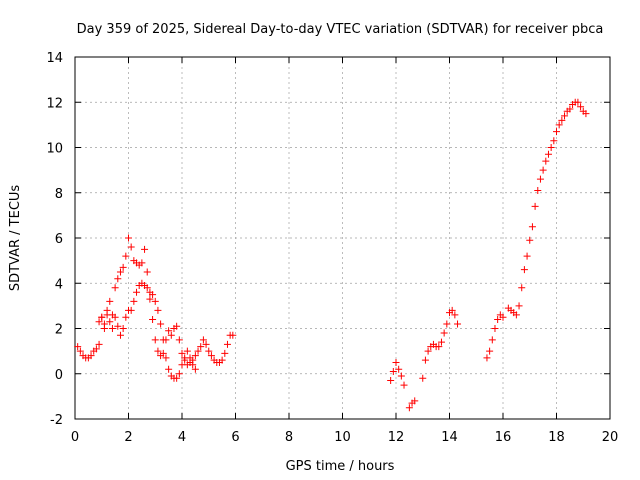  Describe the element at coordinates (54, 103) in the screenshot. I see `y-tick-label: 12` at that location.